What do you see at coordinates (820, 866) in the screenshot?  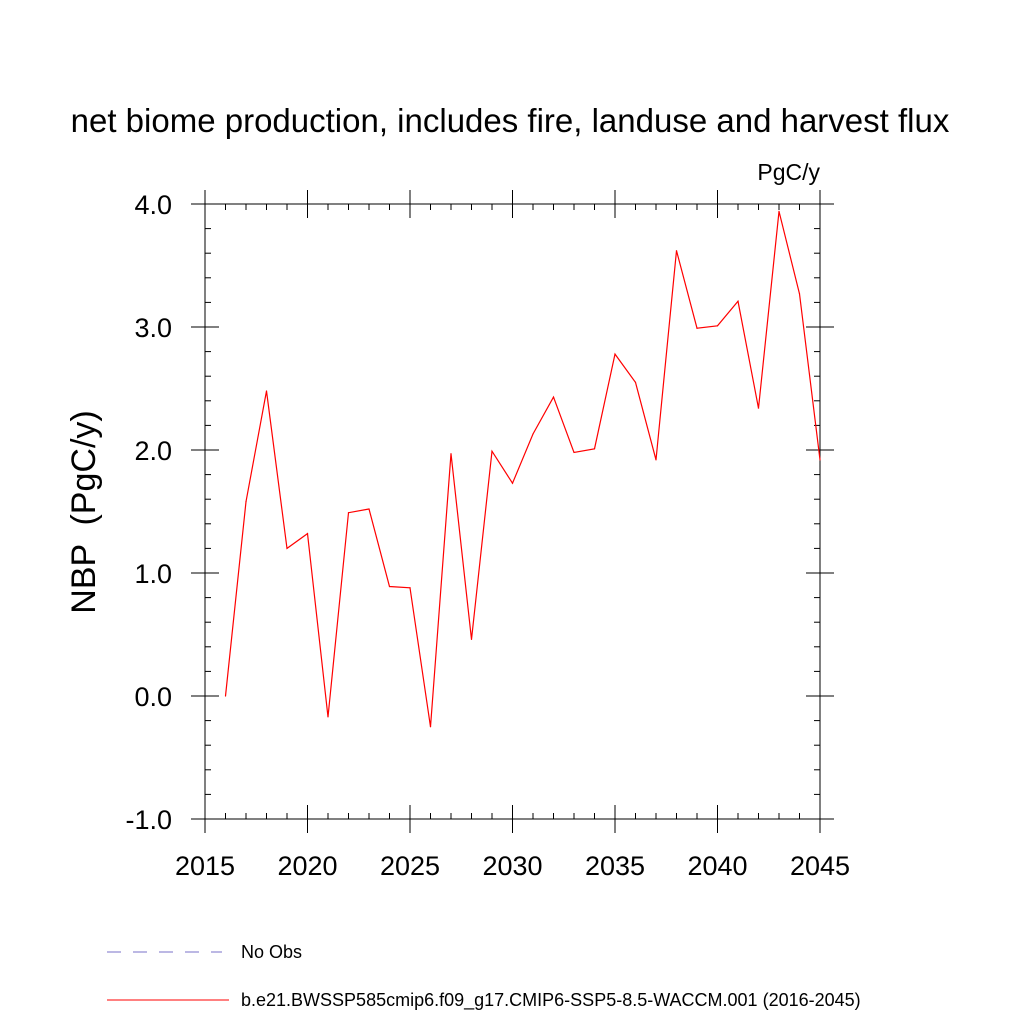 I see `x-tick-label: 2045` at bounding box center [820, 866].